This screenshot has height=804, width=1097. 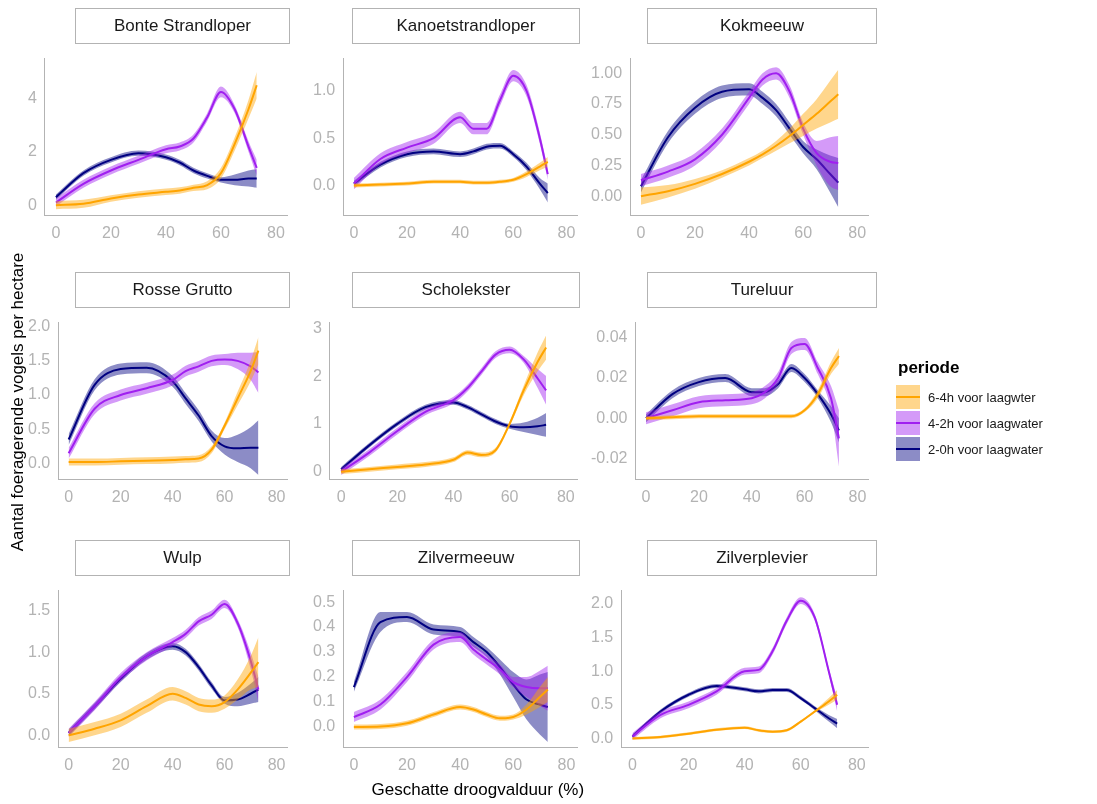 What do you see at coordinates (17, 402) in the screenshot?
I see `y-axis-title: Aantal foeragerende vogels per hectare` at bounding box center [17, 402].